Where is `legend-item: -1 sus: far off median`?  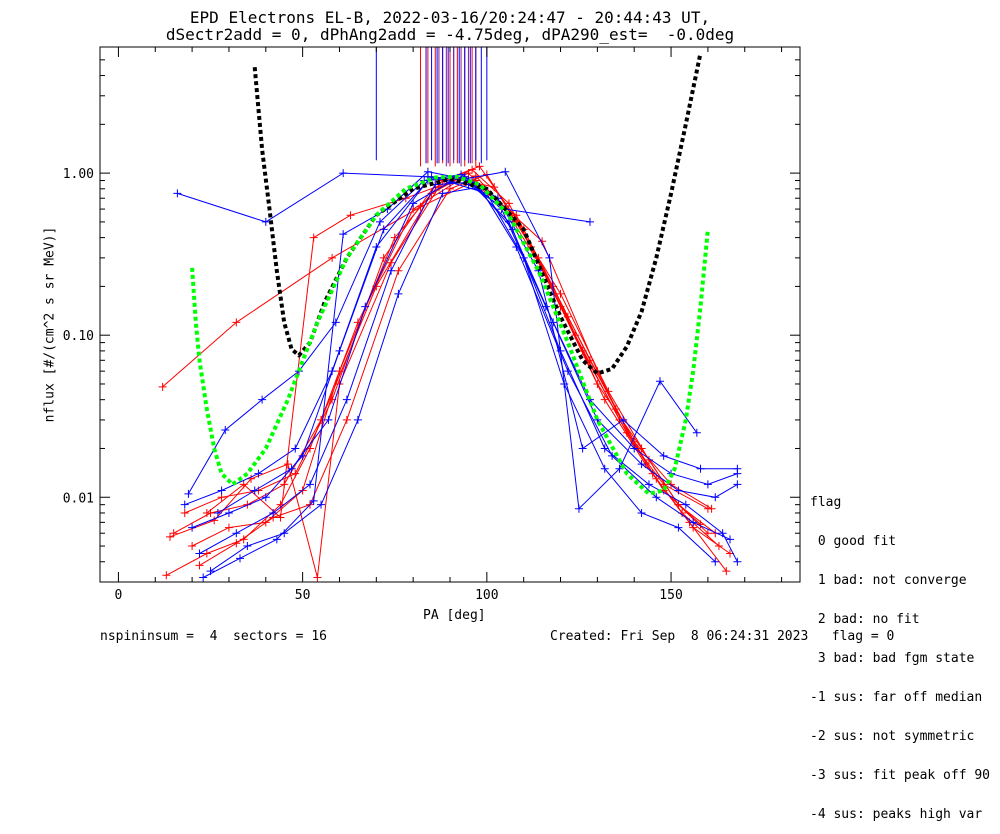
legend-item: -1 sus: far off median is located at coordinates (896, 697).